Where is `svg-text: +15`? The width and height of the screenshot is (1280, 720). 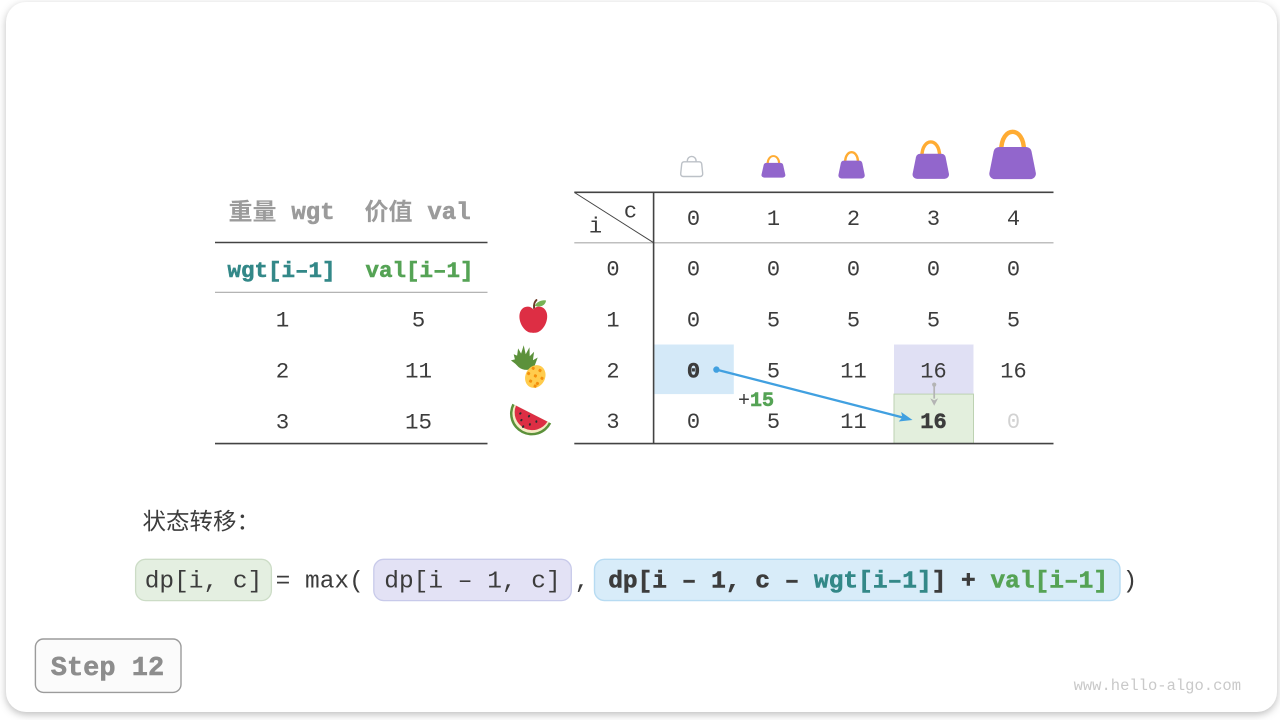
svg-text: +15 is located at coordinates (756, 401).